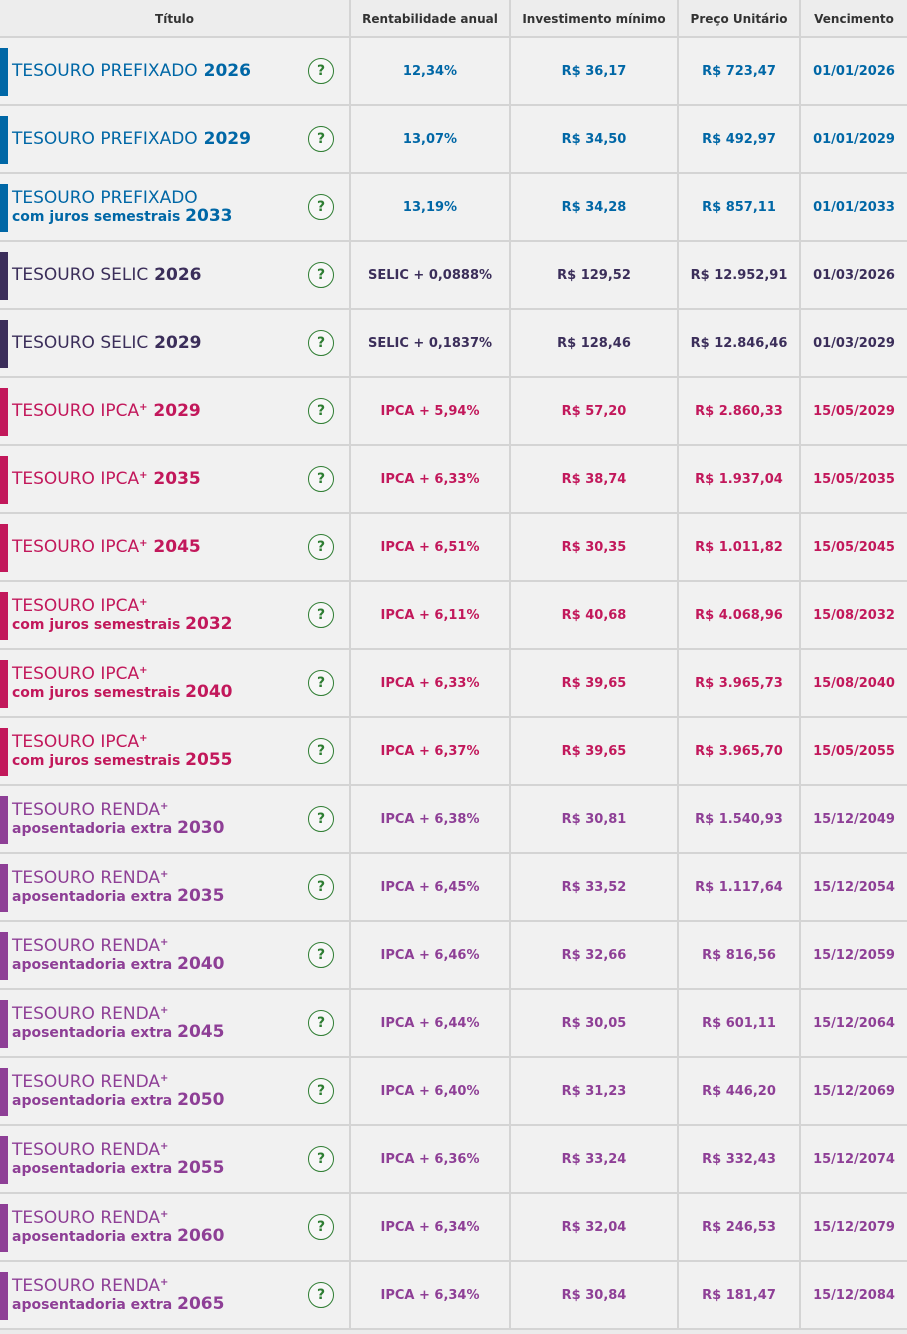  What do you see at coordinates (92, 829) in the screenshot?
I see `bond-subtitle: aposentadoria extra` at bounding box center [92, 829].